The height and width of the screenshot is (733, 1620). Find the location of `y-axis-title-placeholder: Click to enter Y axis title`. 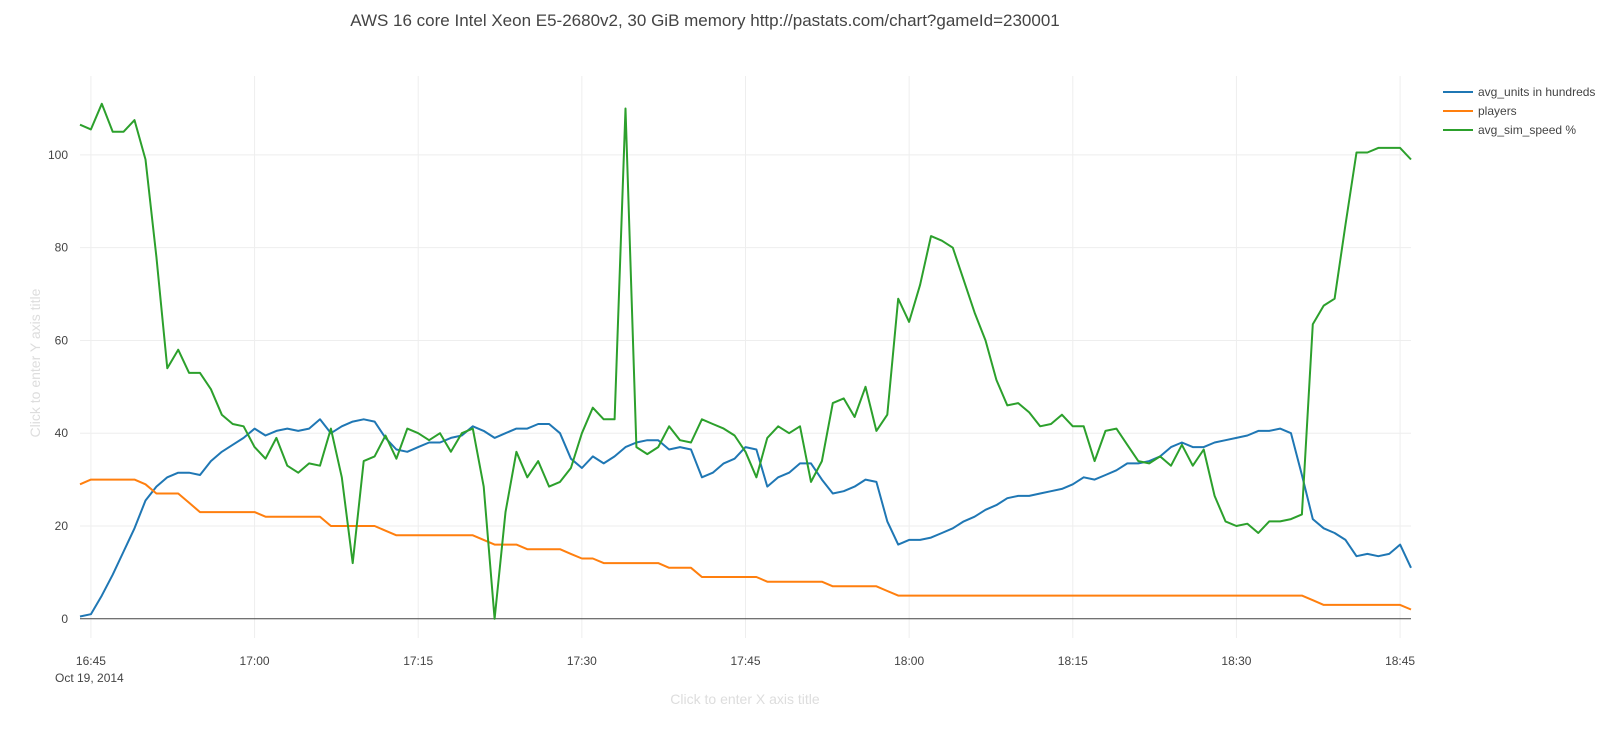

y-axis-title-placeholder: Click to enter Y axis title is located at coordinates (35, 362).